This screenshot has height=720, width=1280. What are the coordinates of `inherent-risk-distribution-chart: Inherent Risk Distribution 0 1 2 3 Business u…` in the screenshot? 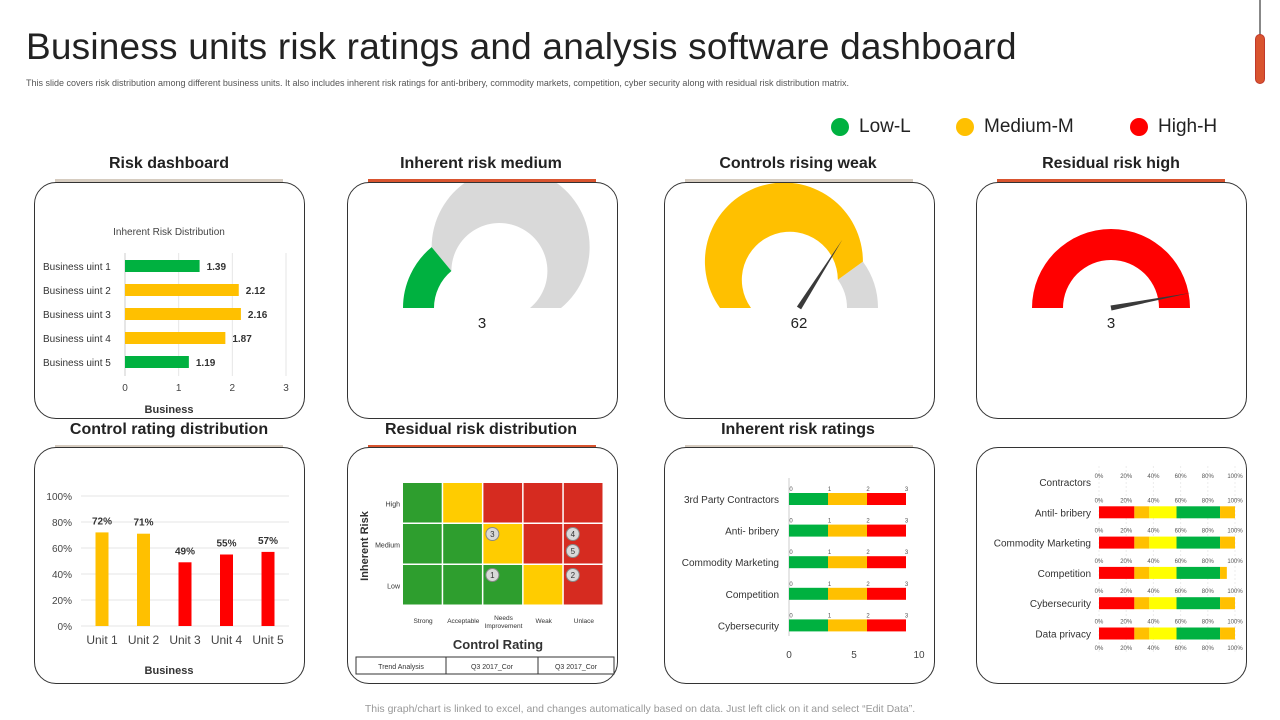 It's located at (166, 321).